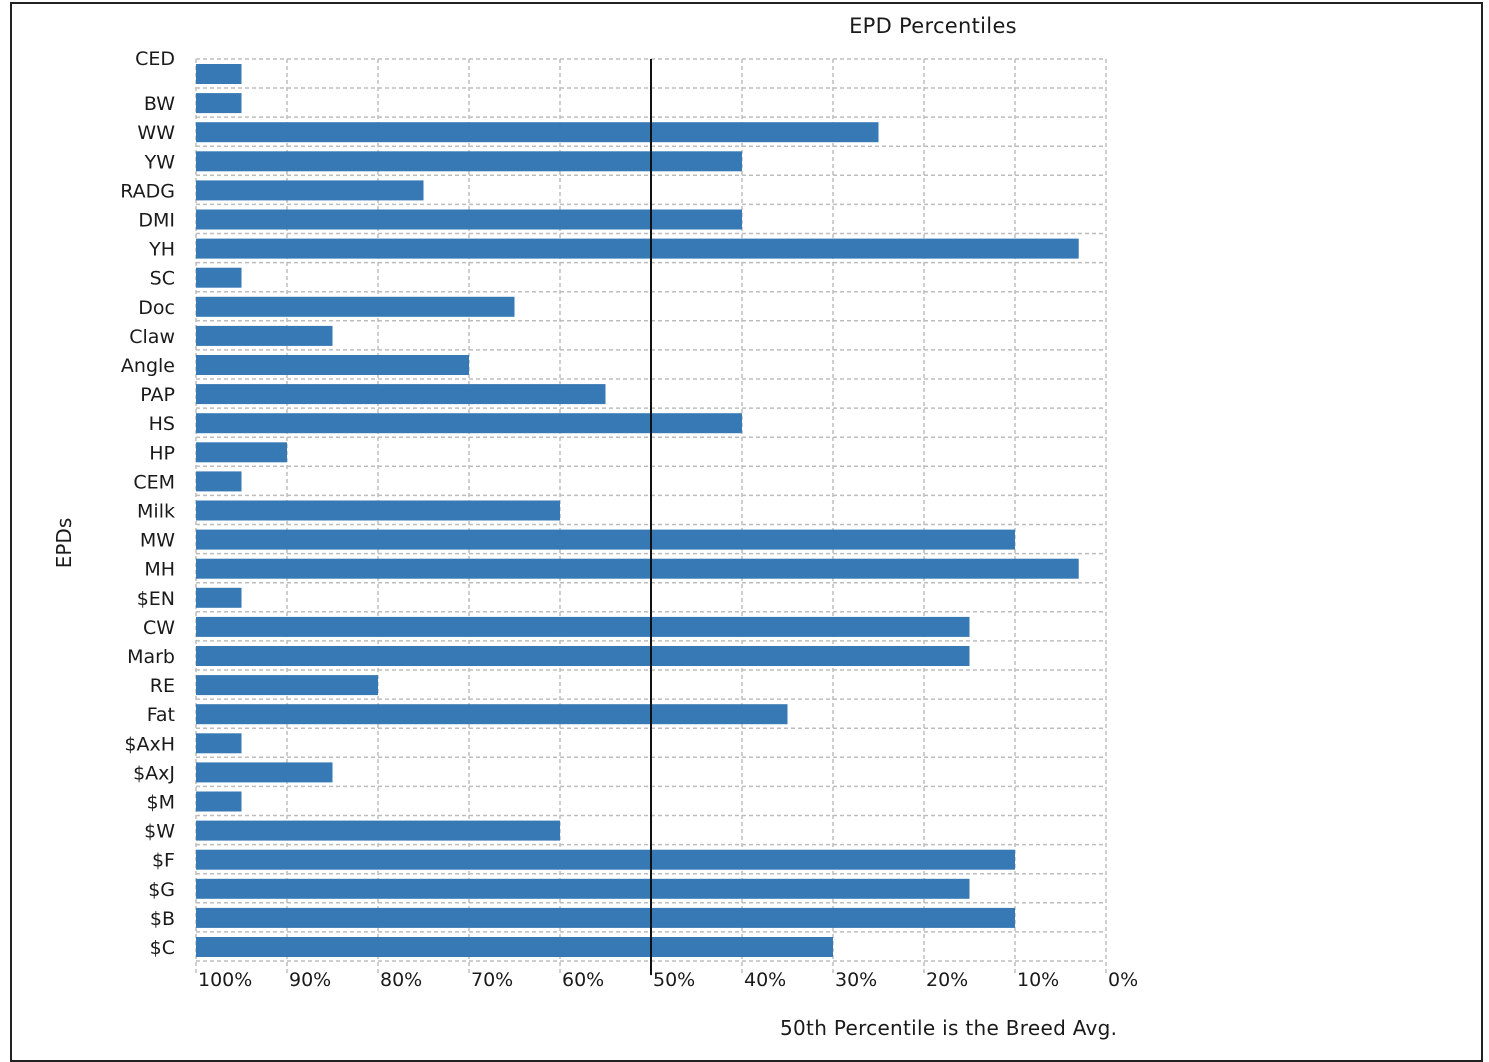 The image size is (1489, 1062). I want to click on category-label: $G, so click(161, 890).